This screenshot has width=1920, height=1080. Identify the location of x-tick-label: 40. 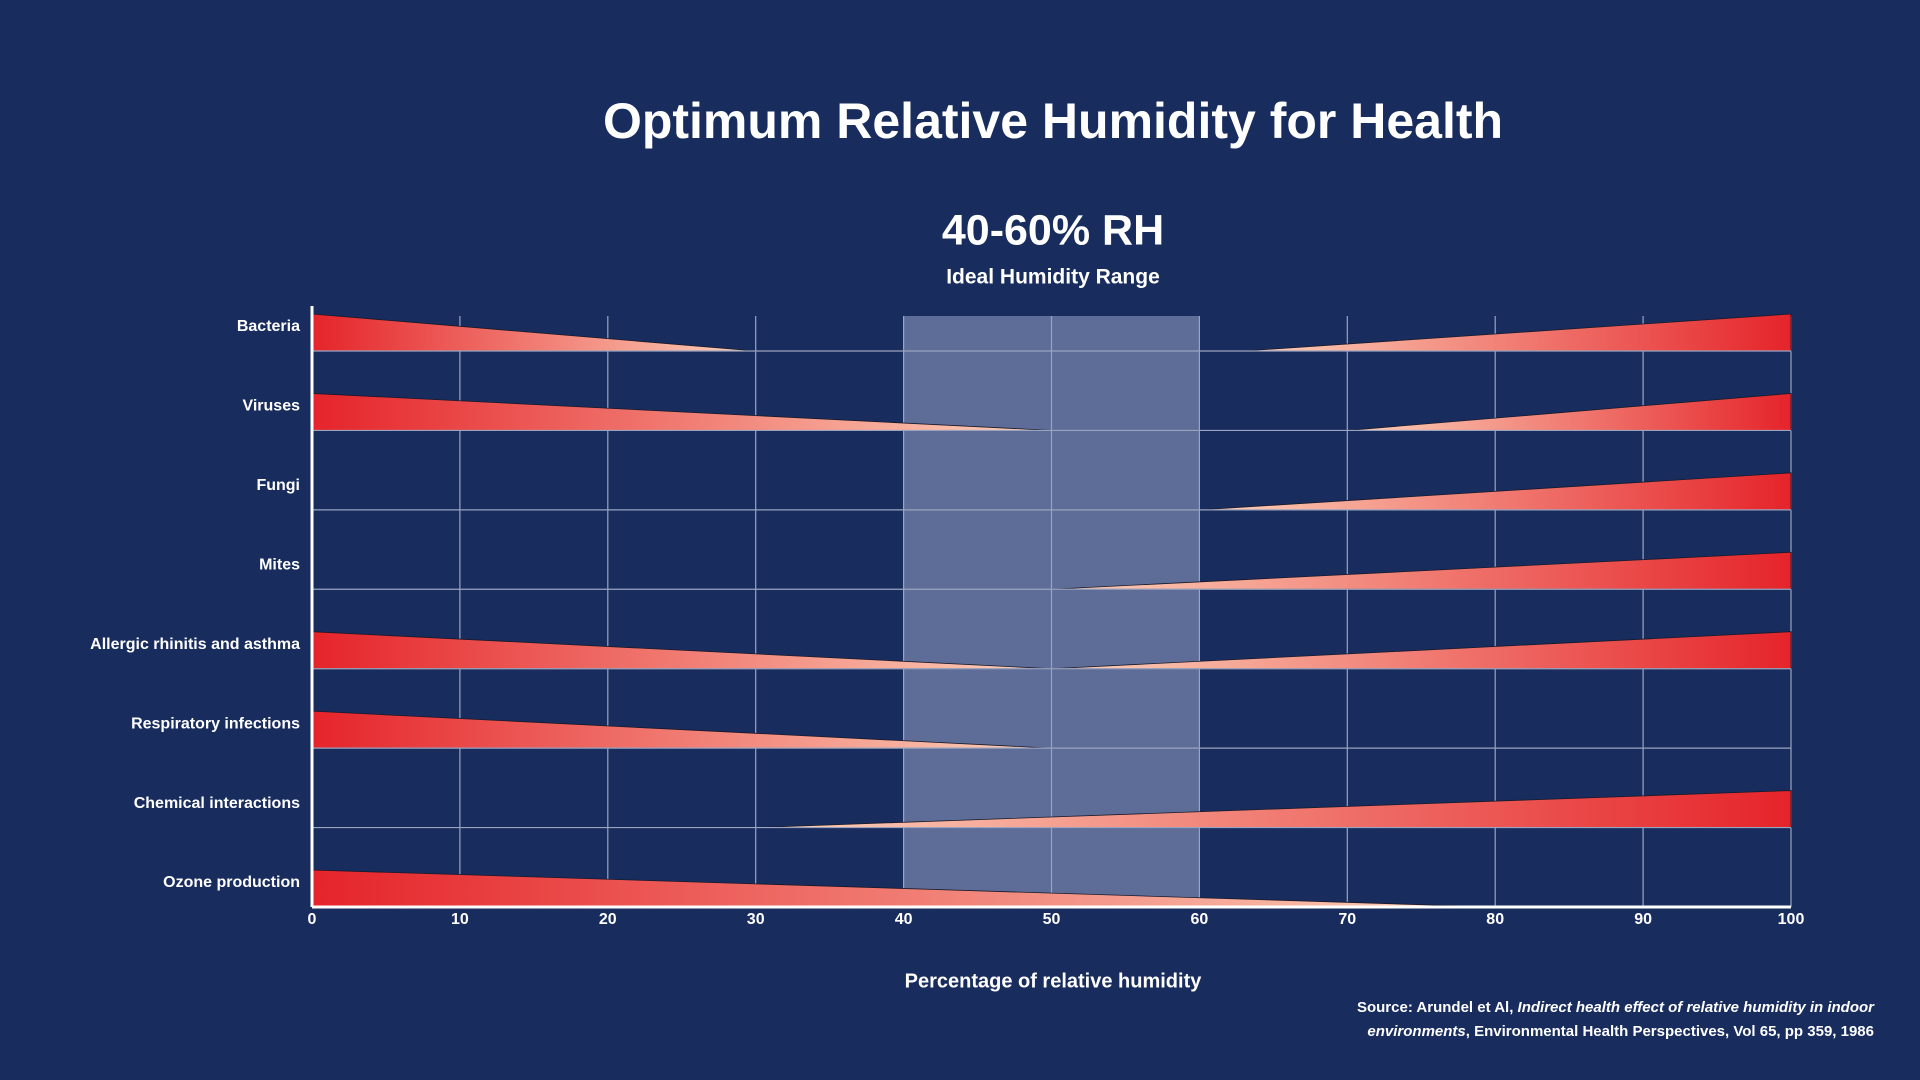
(904, 919).